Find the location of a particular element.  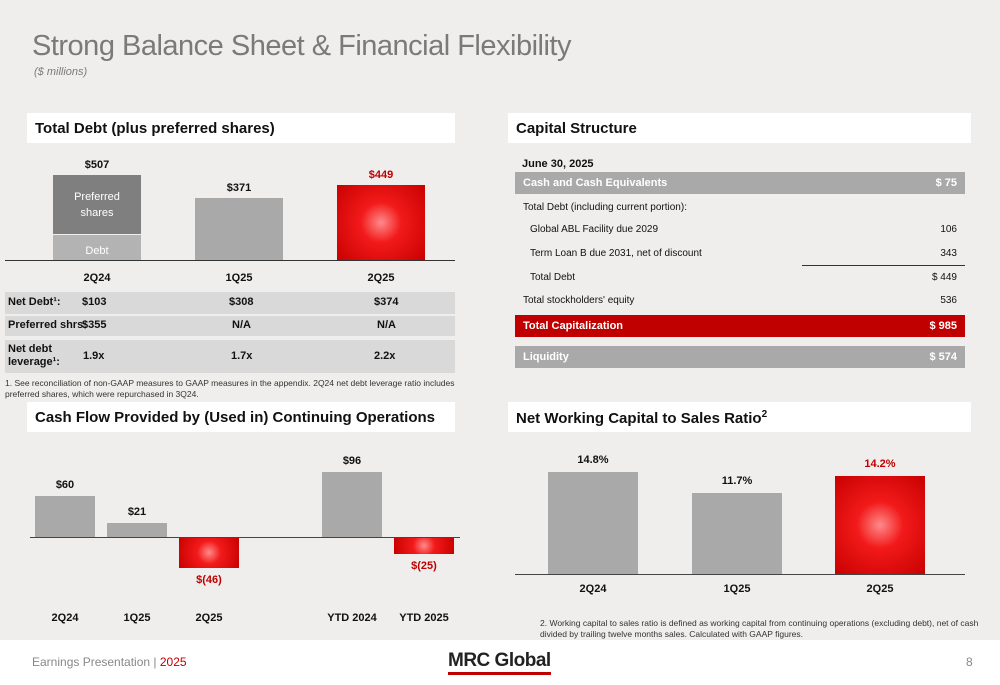

capital-row-value: 536 is located at coordinates (948, 300).